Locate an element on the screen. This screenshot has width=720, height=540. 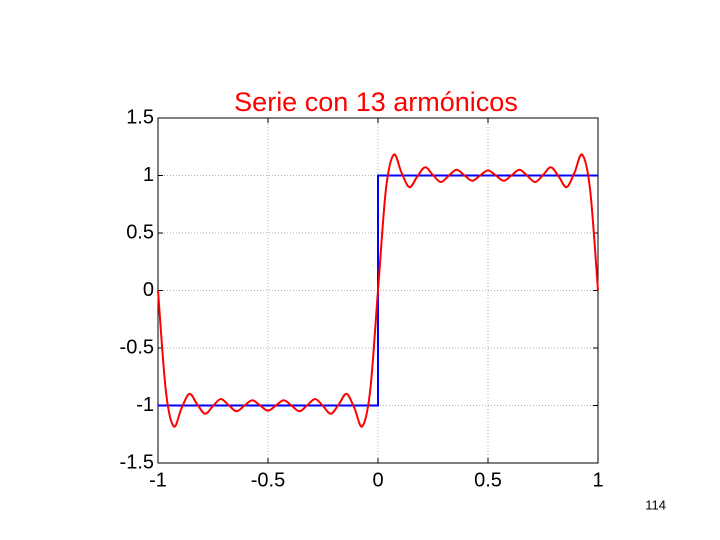
x-tick-label: -1 is located at coordinates (158, 480).